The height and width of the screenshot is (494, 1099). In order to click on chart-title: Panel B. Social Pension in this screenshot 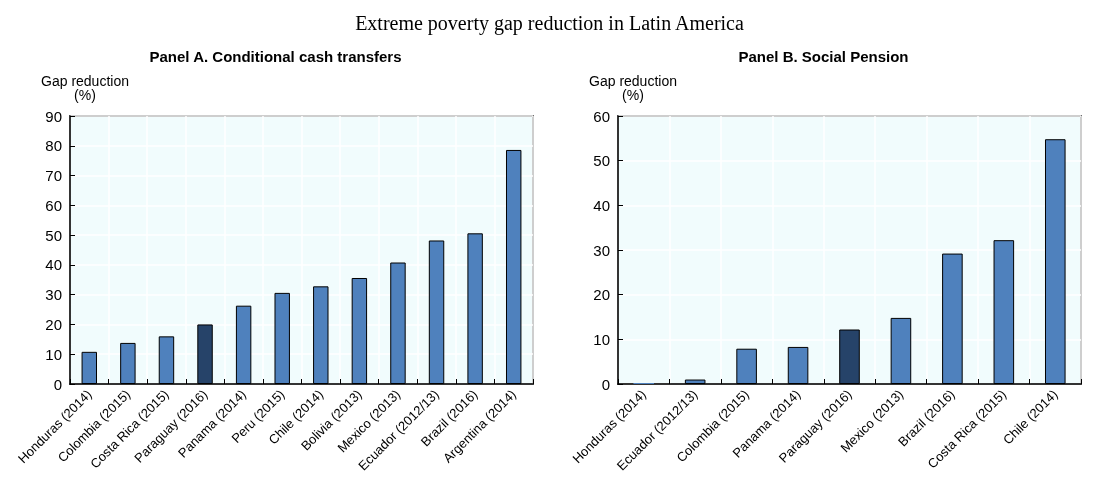, I will do `click(823, 56)`.